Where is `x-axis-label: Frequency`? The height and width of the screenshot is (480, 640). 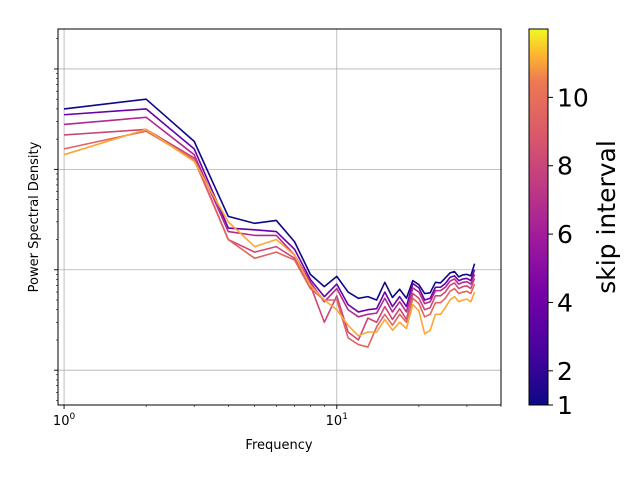 x-axis-label: Frequency is located at coordinates (278, 445).